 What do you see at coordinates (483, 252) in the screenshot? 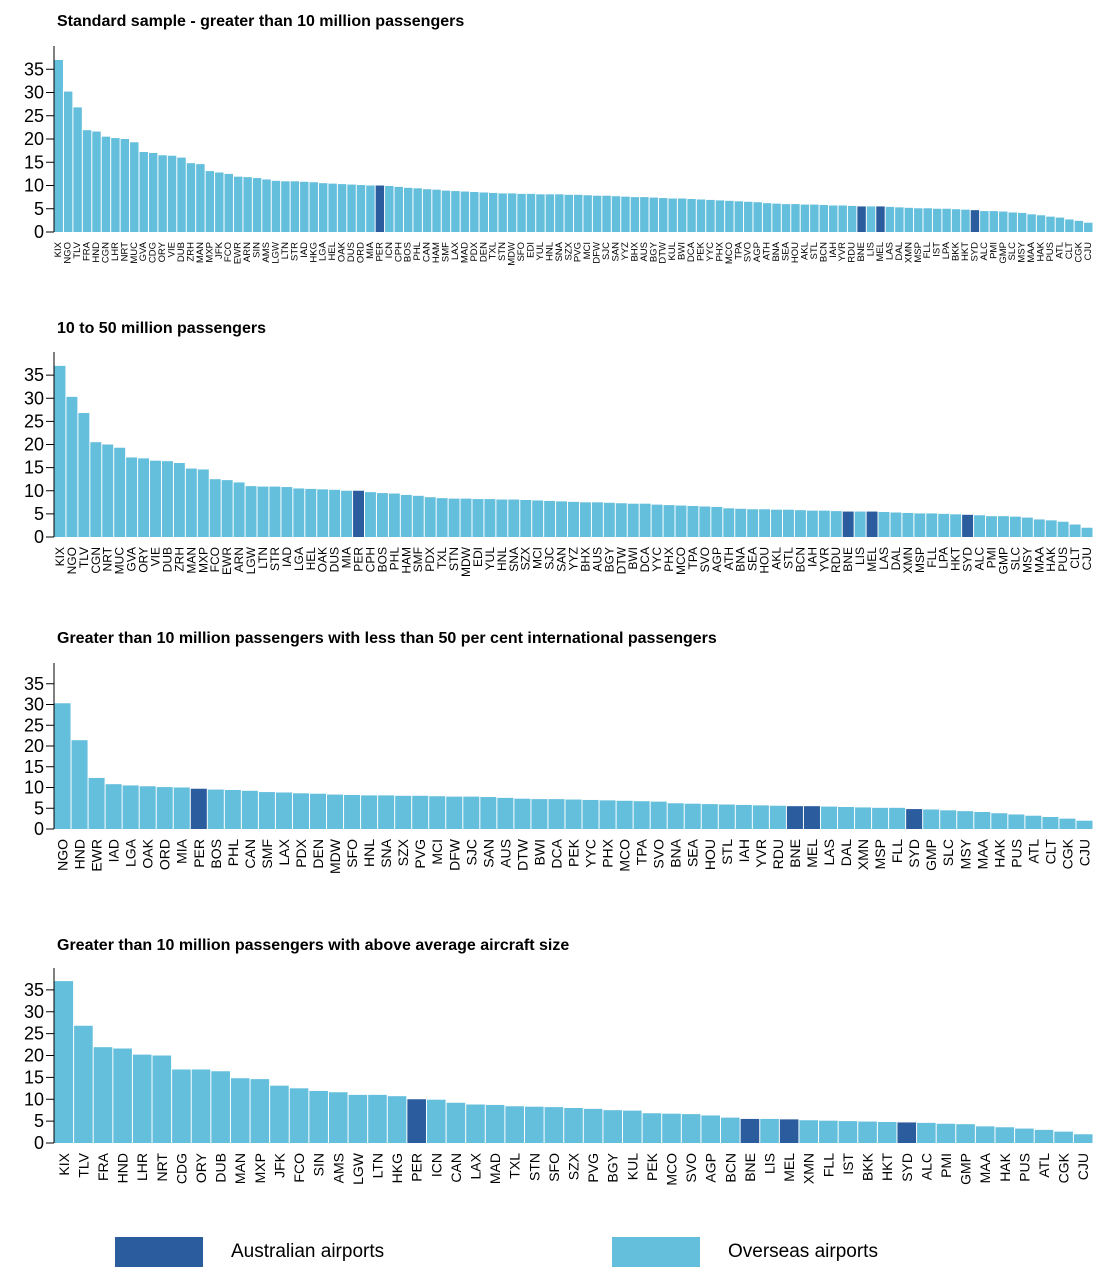
I see `x-tick-label: DEN` at bounding box center [483, 252].